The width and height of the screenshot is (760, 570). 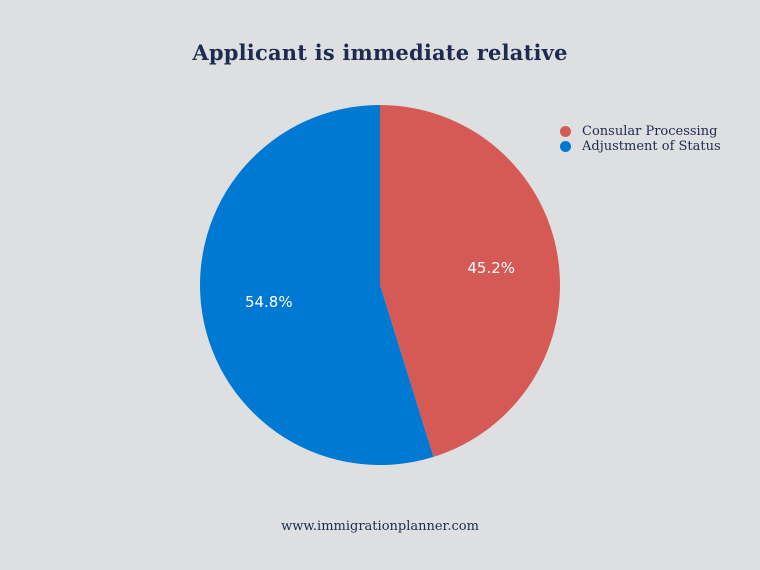 I want to click on pie-slice-consular-processing, so click(x=470, y=281).